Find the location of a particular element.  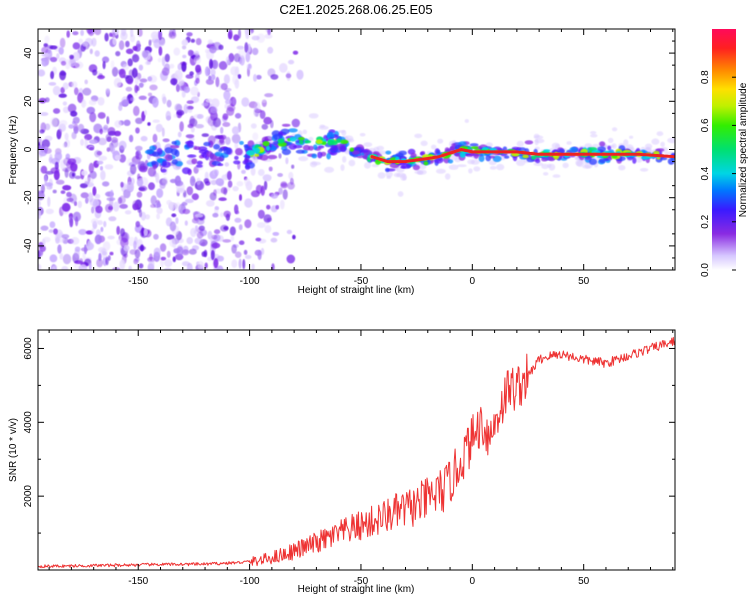

spectrogram-ridge is located at coordinates (522, 156).